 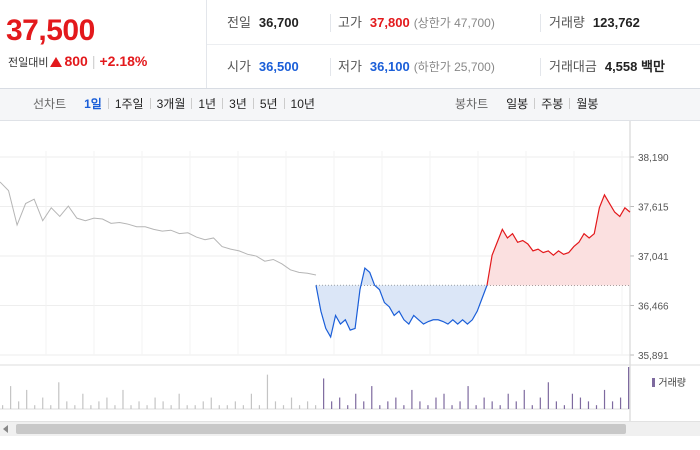 I want to click on low-value: 36,100, so click(x=389, y=66).